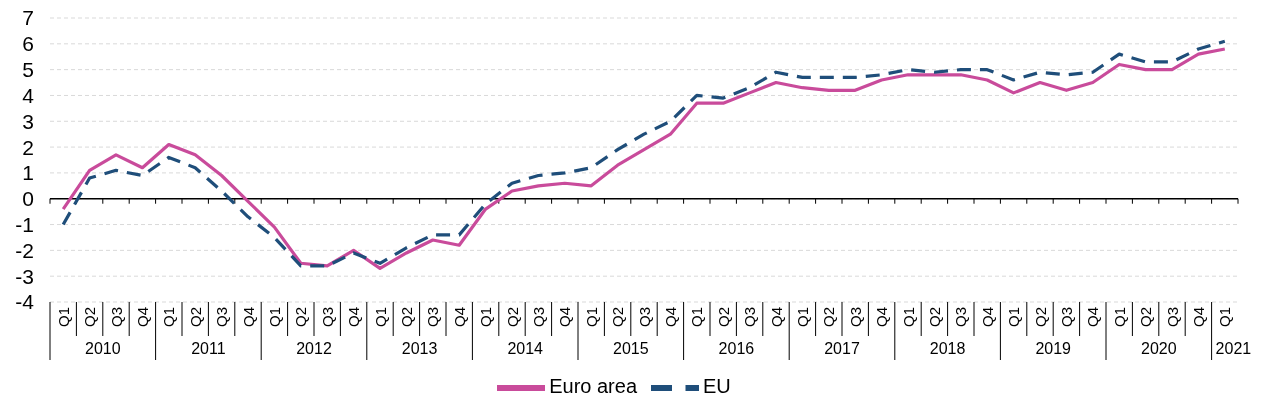 This screenshot has height=403, width=1271. Describe the element at coordinates (28, 199) in the screenshot. I see `y-tick-label: 0` at that location.